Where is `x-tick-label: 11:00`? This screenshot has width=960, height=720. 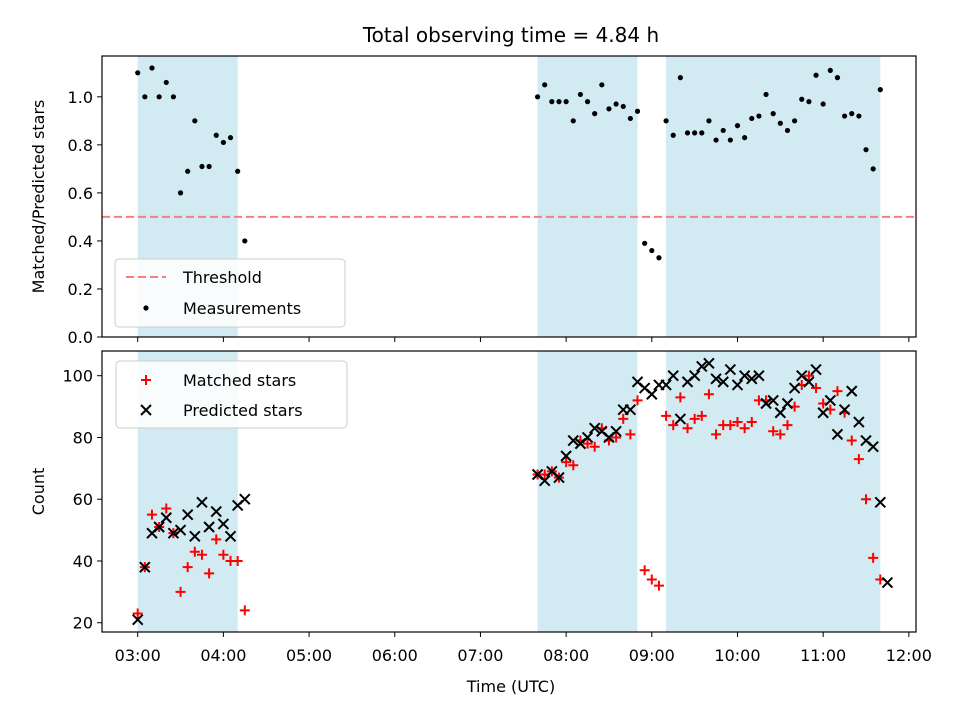
x-tick-label: 11:00 is located at coordinates (823, 655).